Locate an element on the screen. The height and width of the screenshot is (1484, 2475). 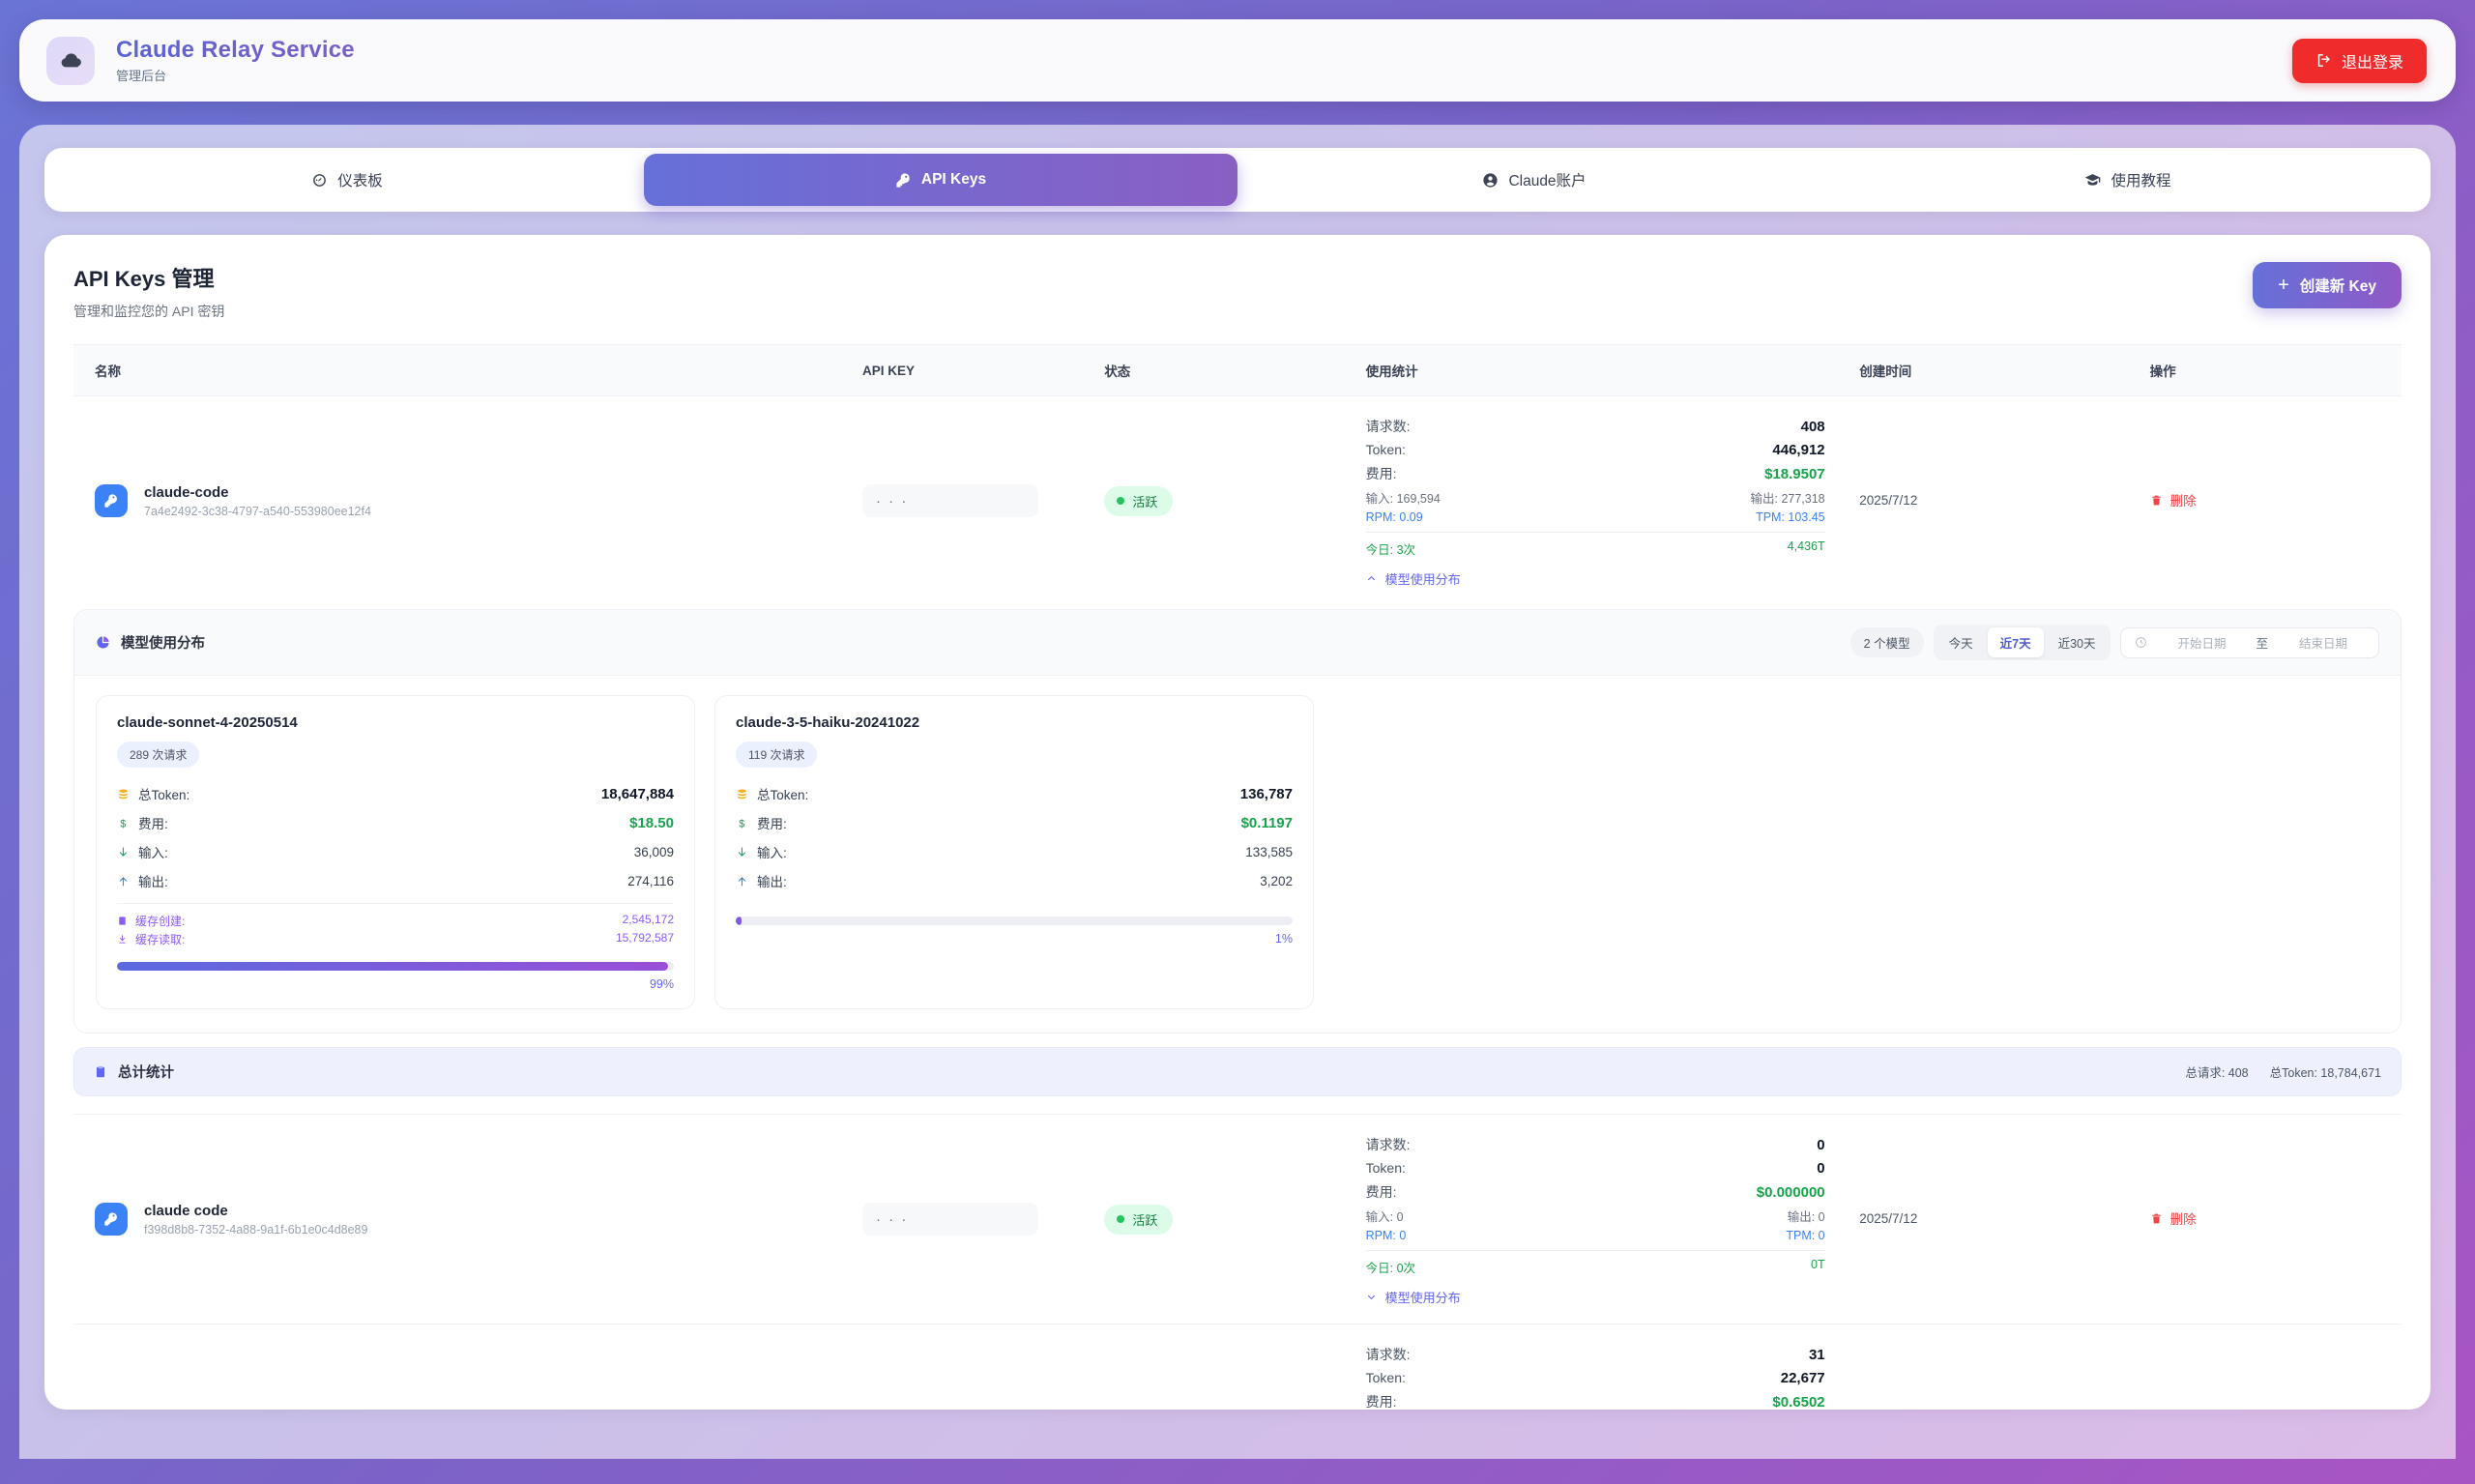
column-status: 状态 is located at coordinates (1235, 370).